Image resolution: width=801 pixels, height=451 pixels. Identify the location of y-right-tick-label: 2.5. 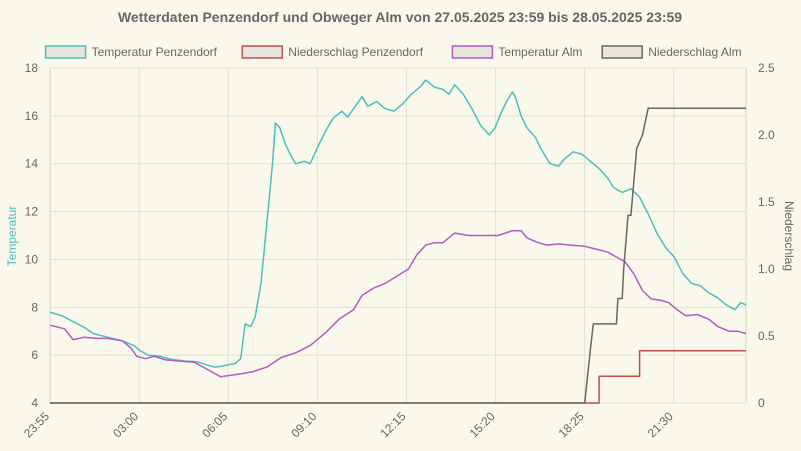
(766, 68).